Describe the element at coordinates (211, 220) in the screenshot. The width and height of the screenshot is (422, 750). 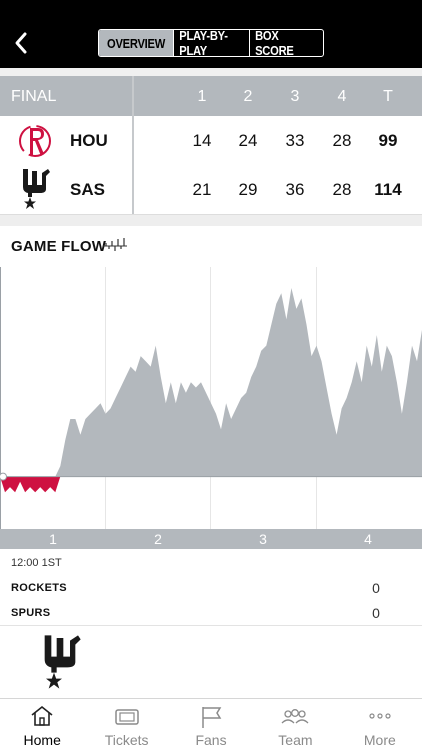
I see `section-gap` at that location.